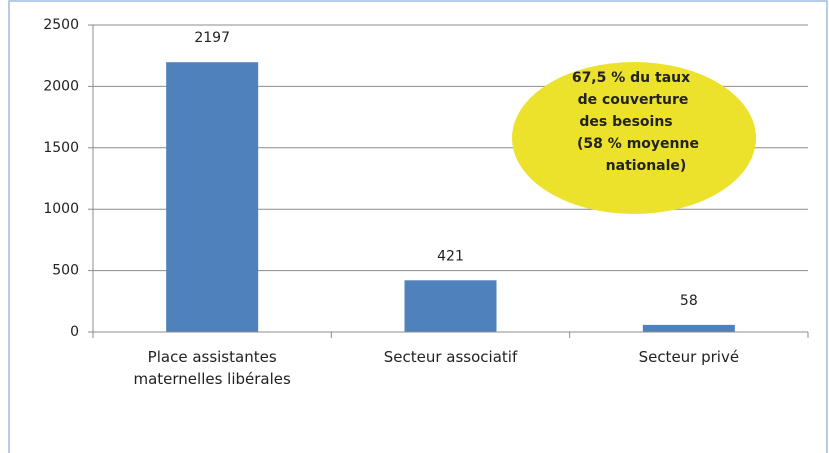  I want to click on x-tick-label: Secteur associatif, so click(450, 357).